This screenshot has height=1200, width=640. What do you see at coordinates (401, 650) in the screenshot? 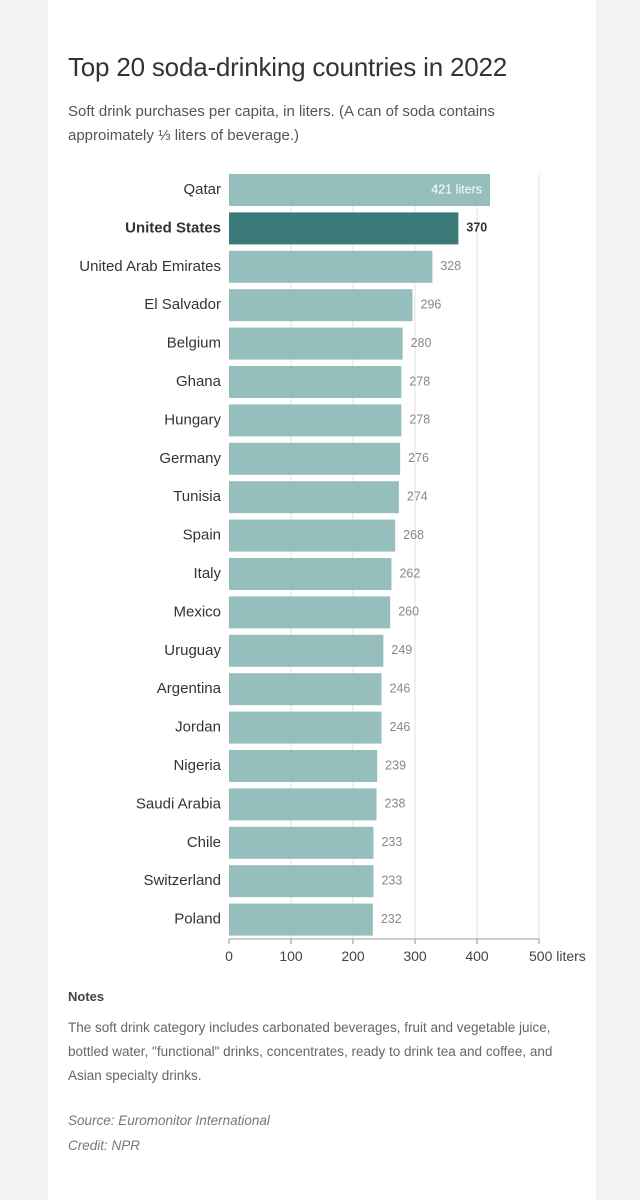
I see `value-label: 249` at bounding box center [401, 650].